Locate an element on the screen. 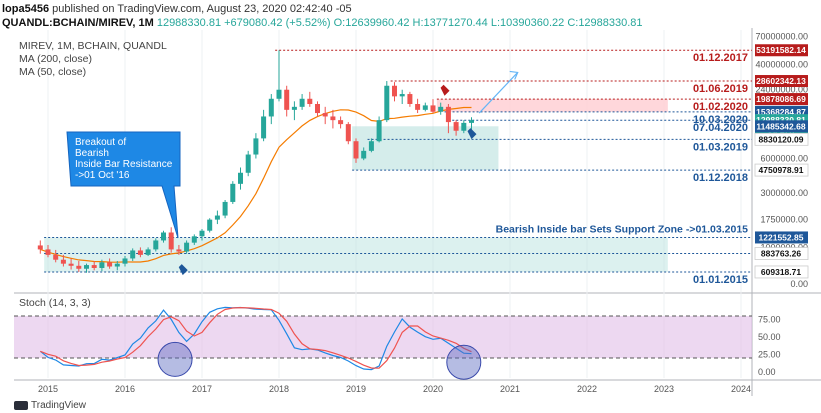 The width and height of the screenshot is (821, 413). time-tick: 2016 is located at coordinates (125, 389).